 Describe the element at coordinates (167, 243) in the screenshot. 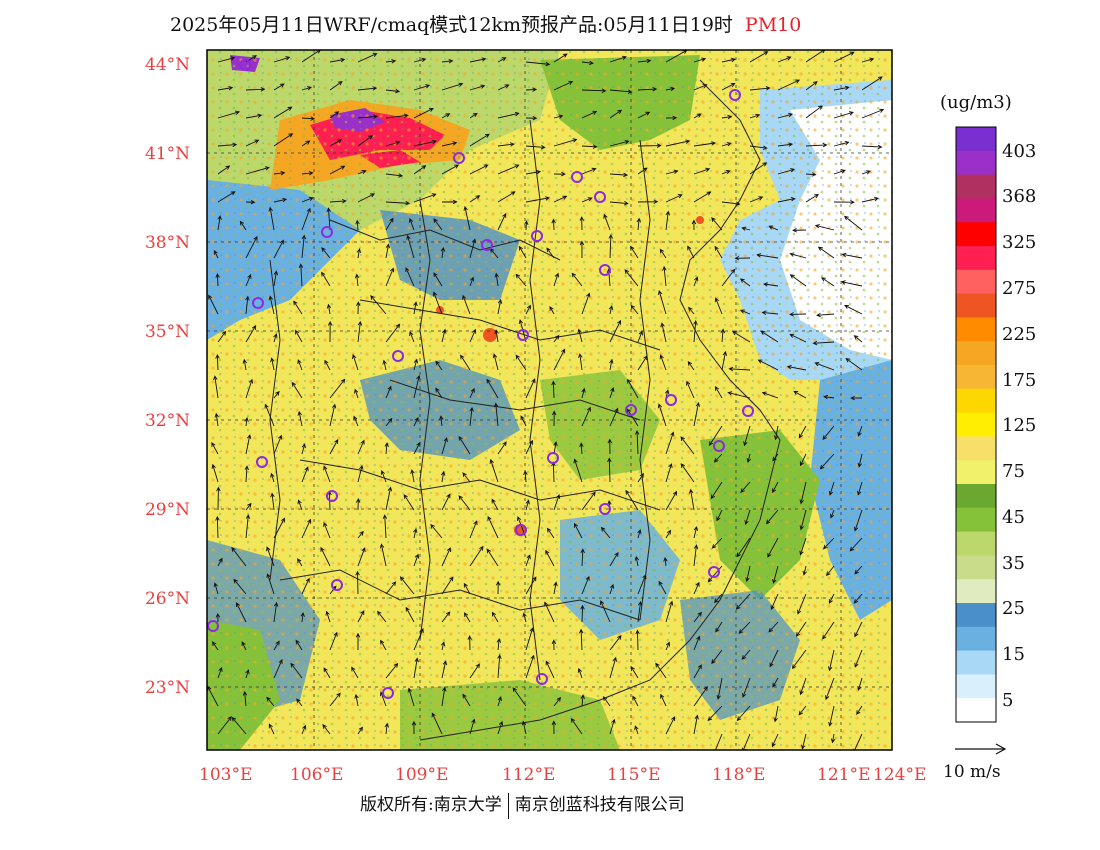

I see `lat-label-38: 38°N` at that location.